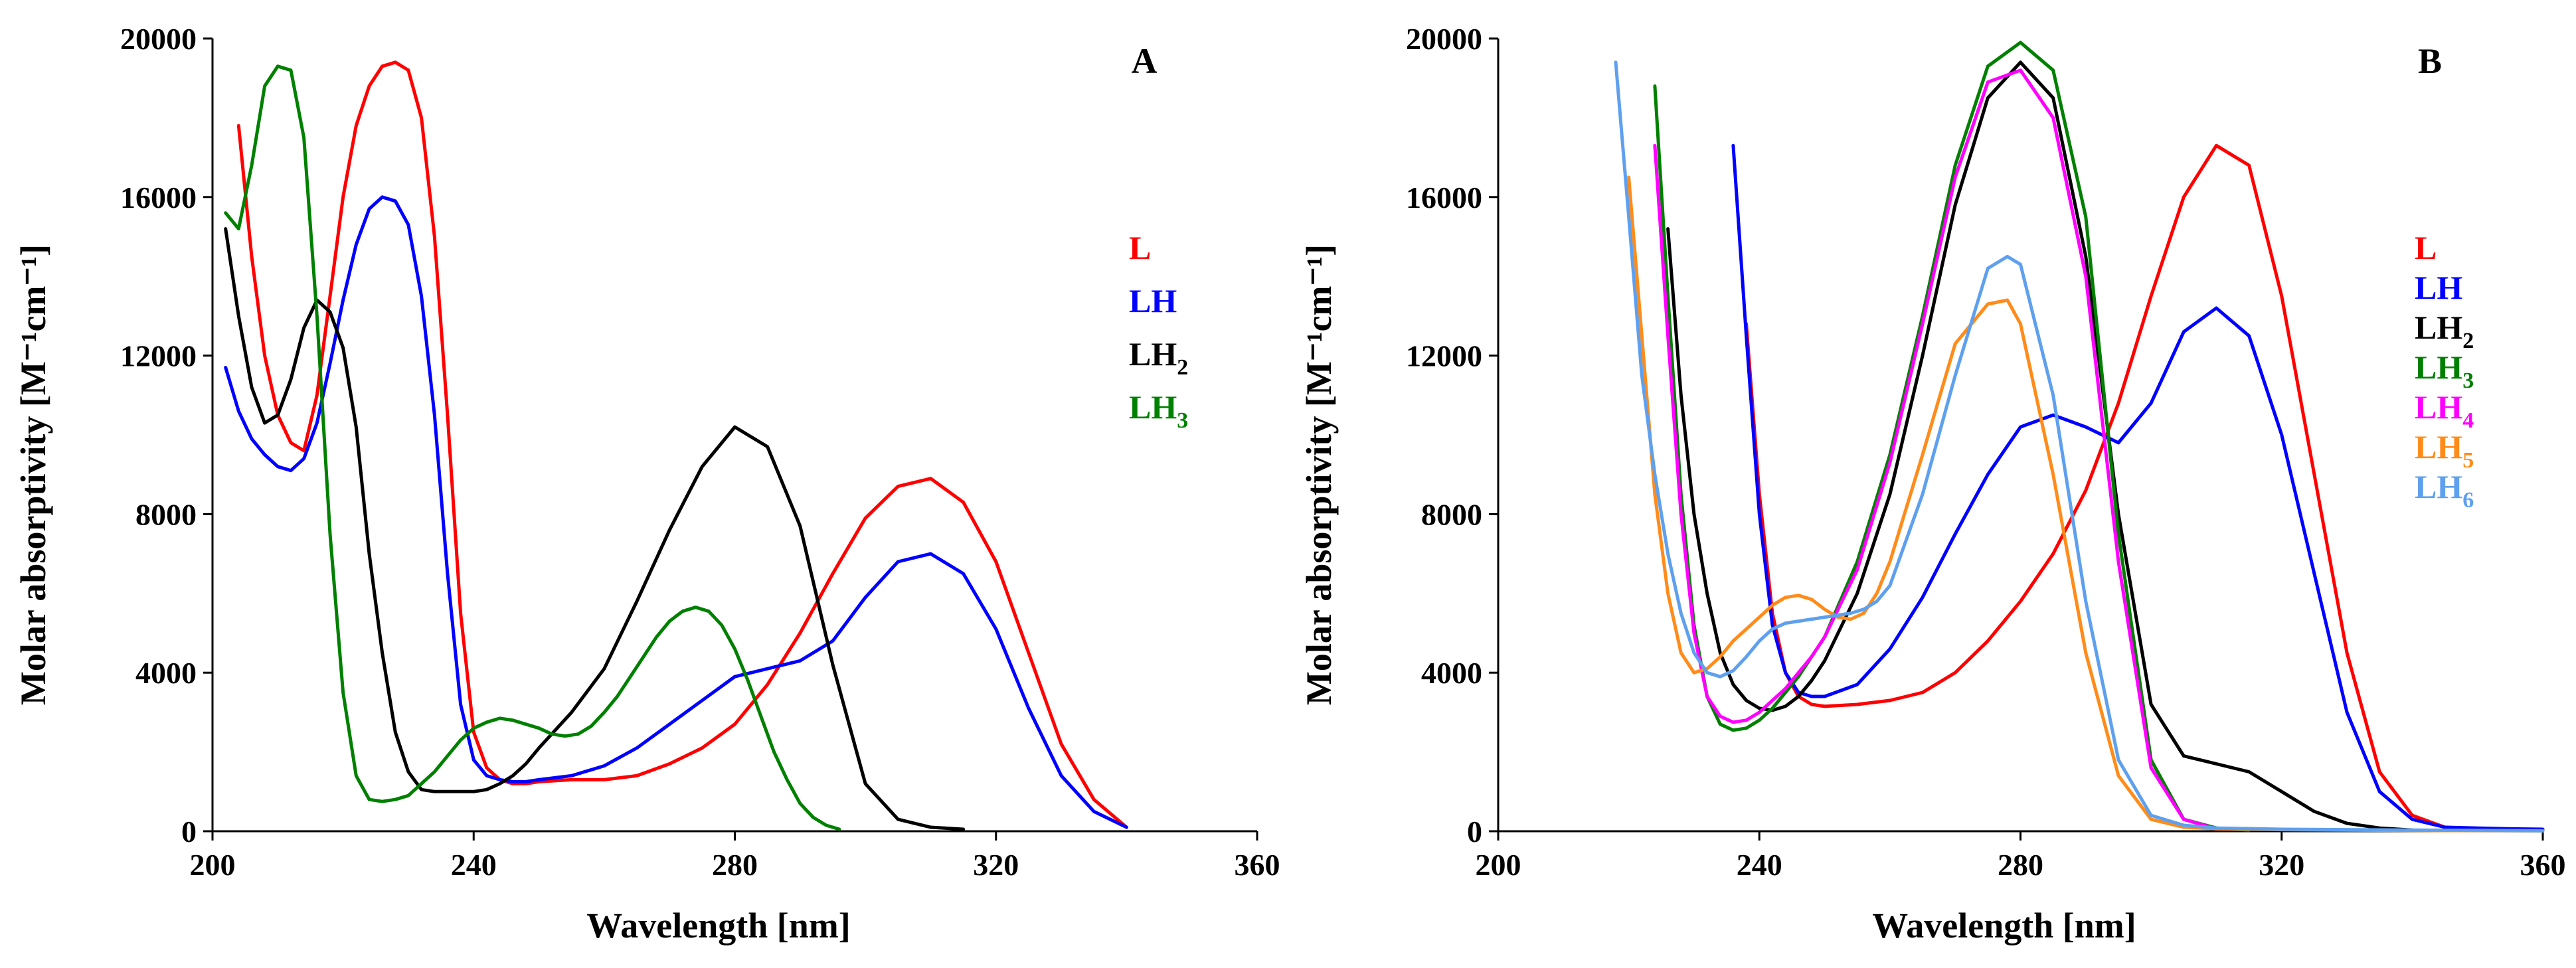 Image resolution: width=2576 pixels, height=968 pixels. I want to click on x-tick-label-b: 280, so click(2020, 865).